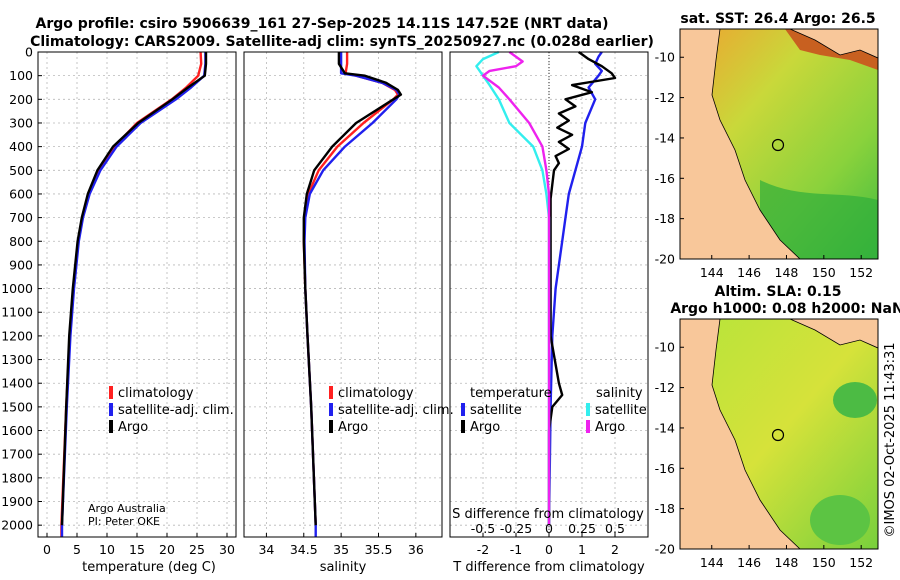 Image resolution: width=900 pixels, height=580 pixels. What do you see at coordinates (137, 549) in the screenshot?
I see `x-tick-label: 15` at bounding box center [137, 549].